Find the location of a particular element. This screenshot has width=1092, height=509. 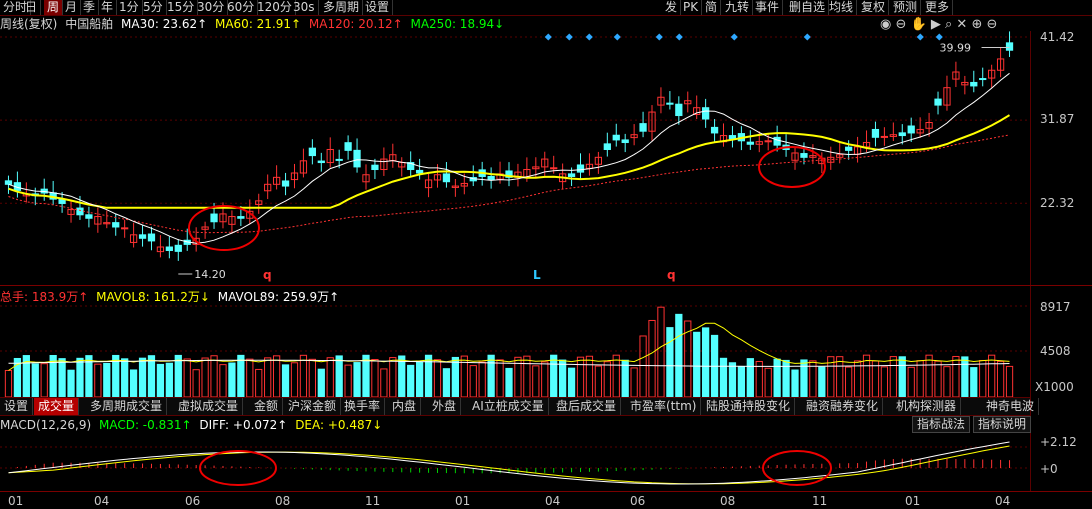

mavol89-line is located at coordinates (509, 363).